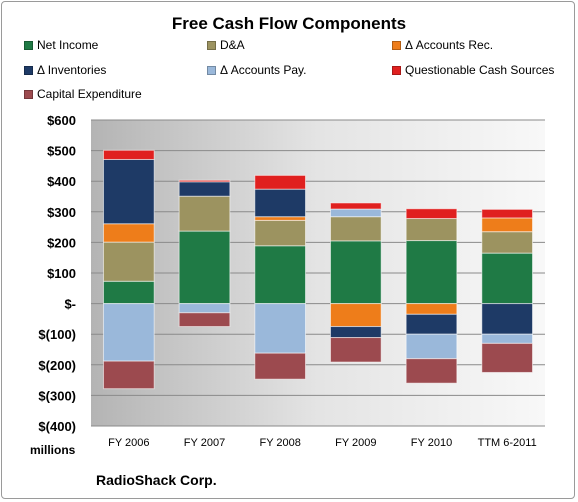 Image resolution: width=578 pixels, height=502 pixels. I want to click on legend-label: Δ Accounts Rec., so click(449, 45).